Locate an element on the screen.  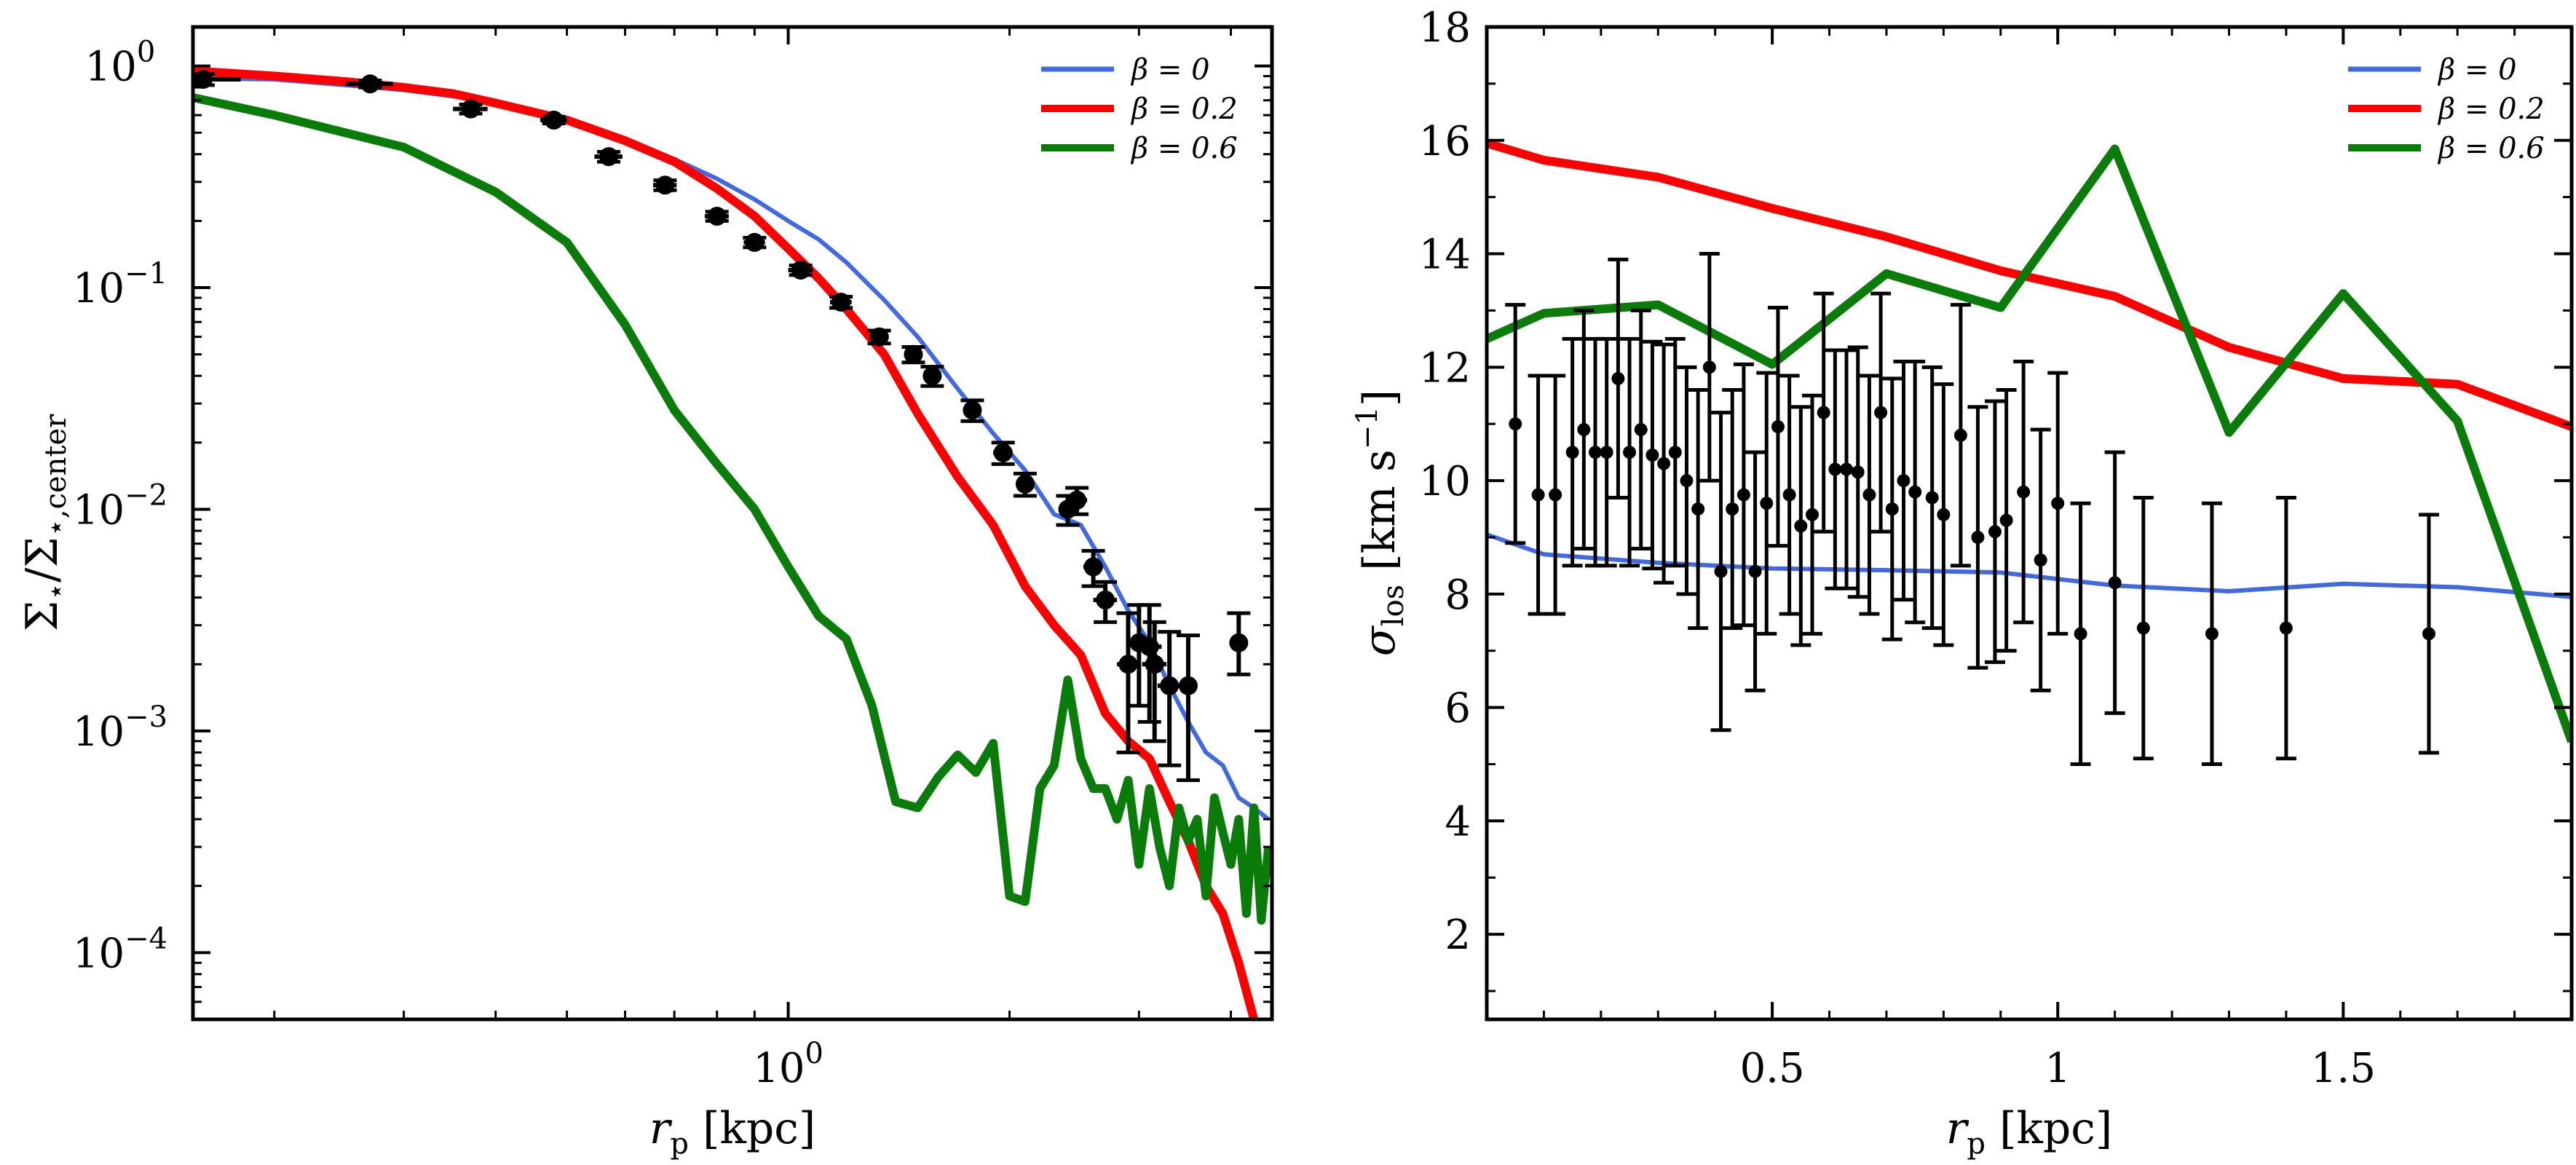
left-y-tick-label: 10⁻³ is located at coordinates (120, 728).